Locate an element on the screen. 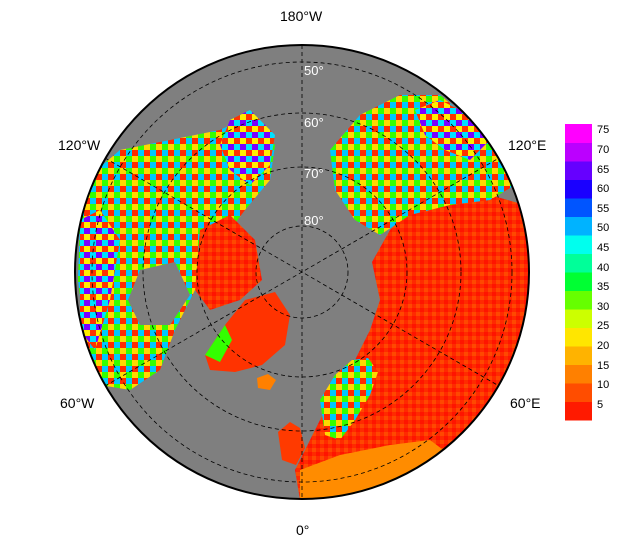  lat-label-60: 60° is located at coordinates (314, 122).